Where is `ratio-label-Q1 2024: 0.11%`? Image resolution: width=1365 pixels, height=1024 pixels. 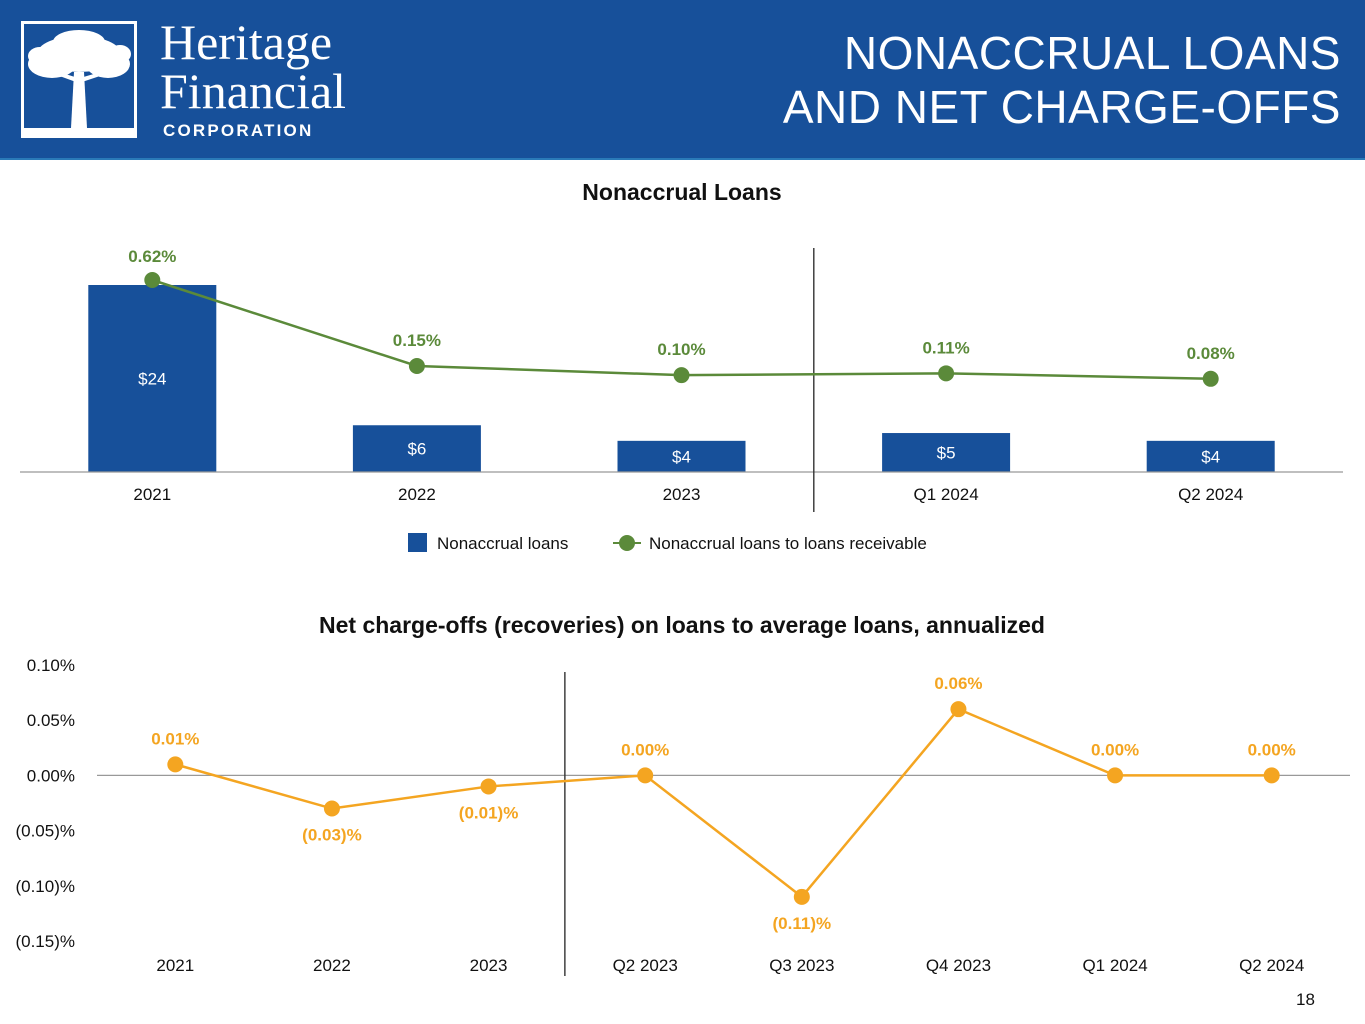
ratio-label-Q1 2024: 0.11% is located at coordinates (945, 347).